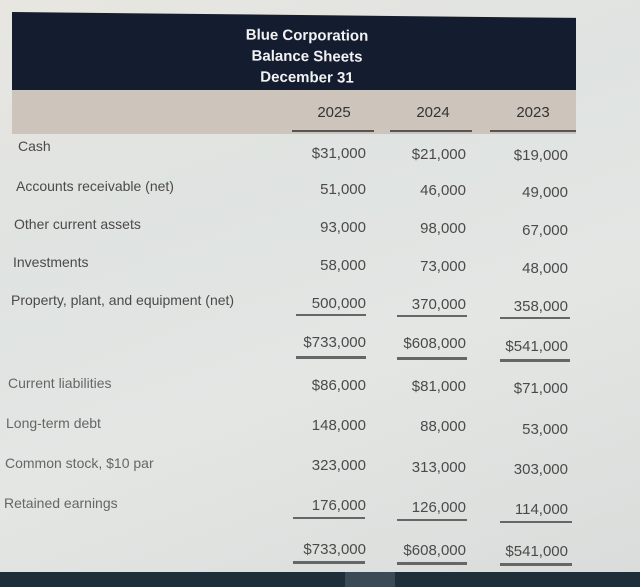 The width and height of the screenshot is (640, 587). I want to click on cell-re-2025: 176,000, so click(338, 505).